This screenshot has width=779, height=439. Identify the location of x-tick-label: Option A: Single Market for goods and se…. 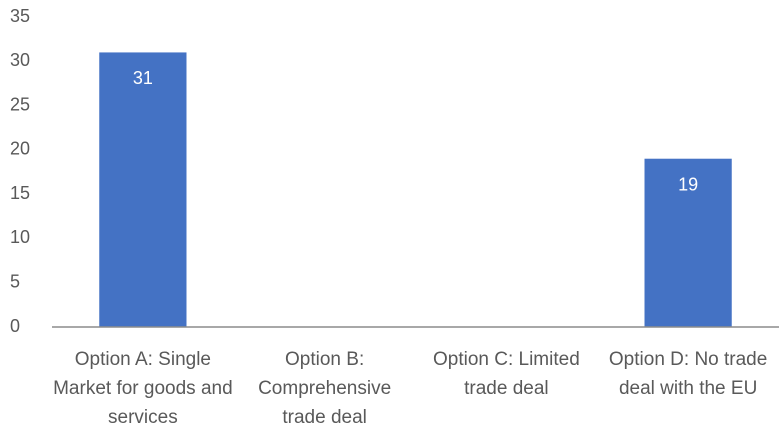
(143, 388).